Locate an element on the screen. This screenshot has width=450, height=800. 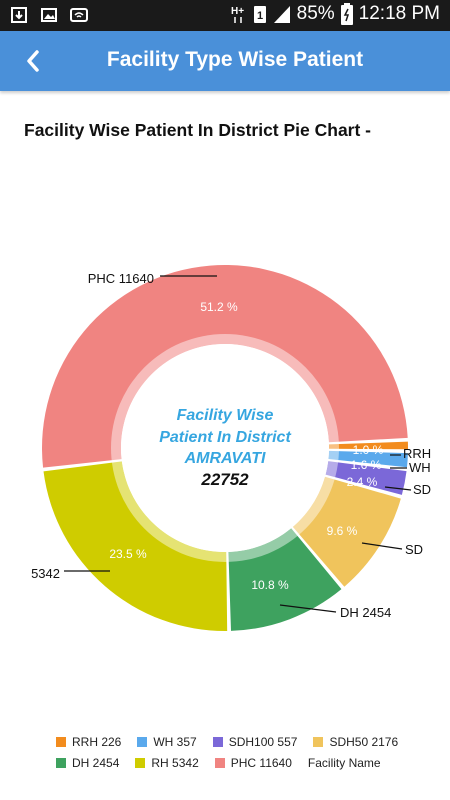
legend-label: WH 357 is located at coordinates (175, 742).